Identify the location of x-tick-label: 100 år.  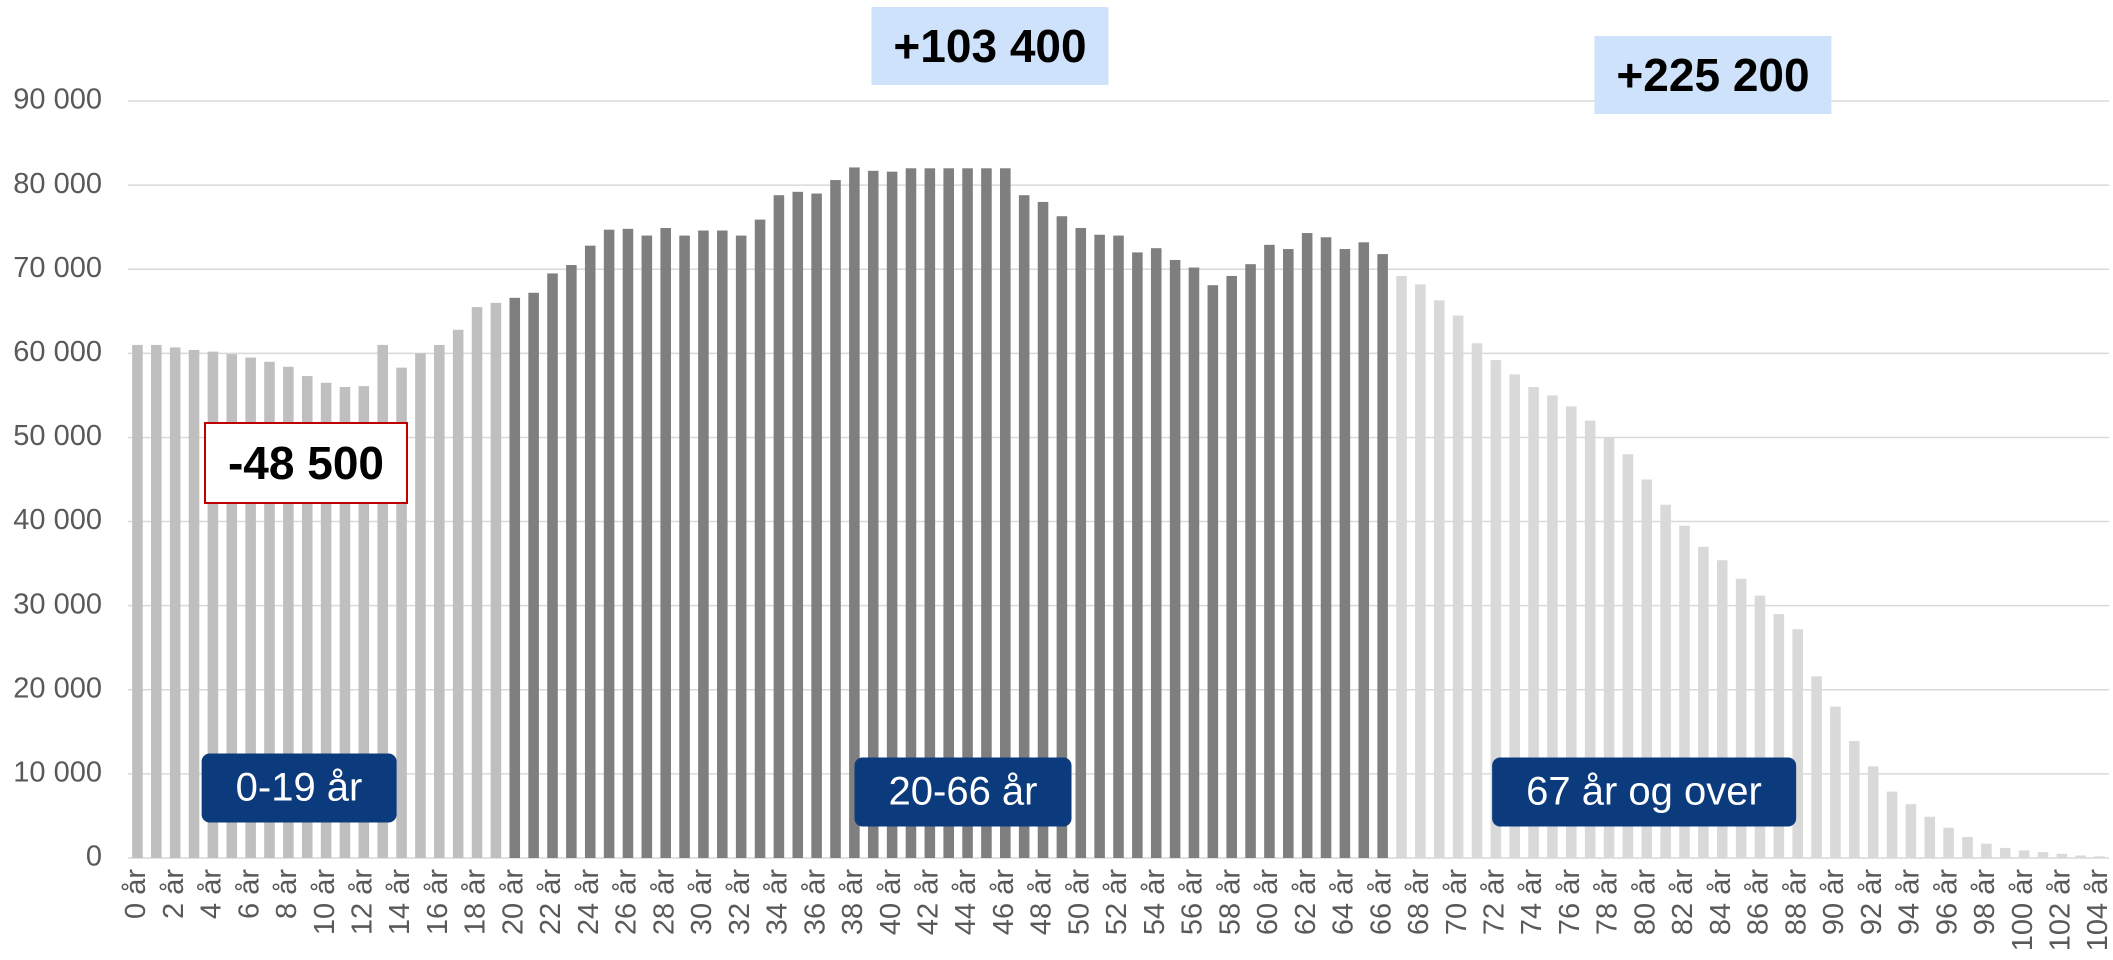
(2023, 910).